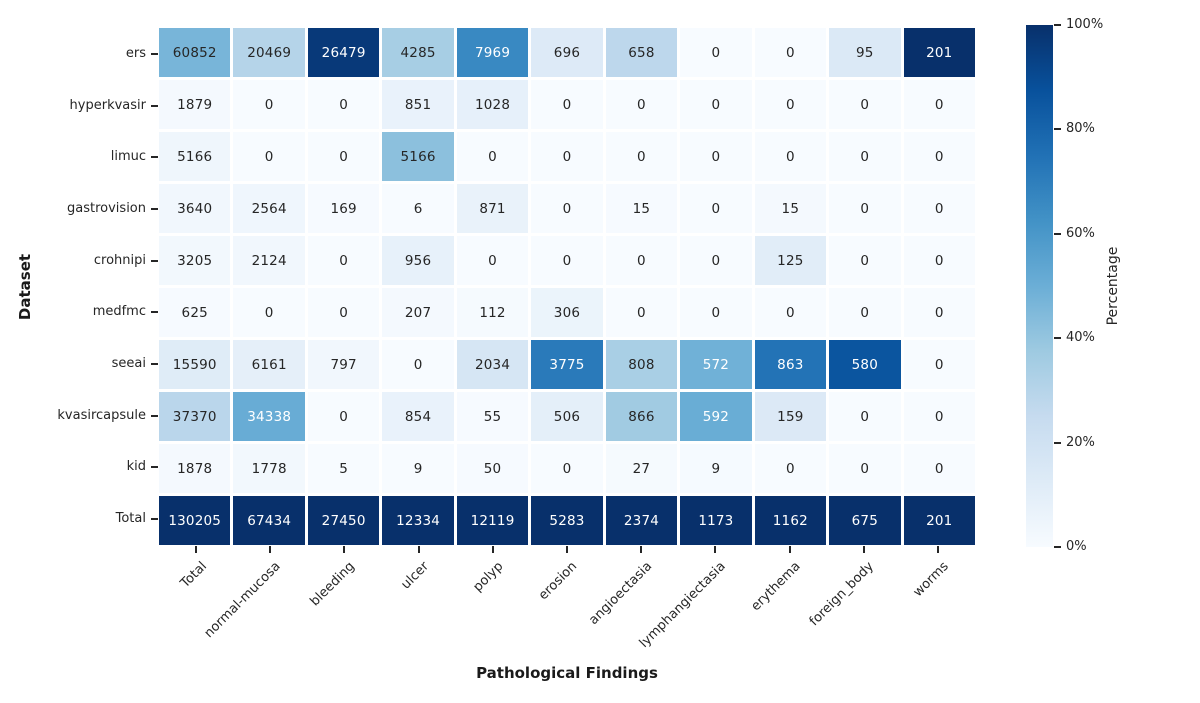  What do you see at coordinates (716, 416) in the screenshot?
I see `heatmap-cell-kvasircapsule-lymphangiectasia: 592` at bounding box center [716, 416].